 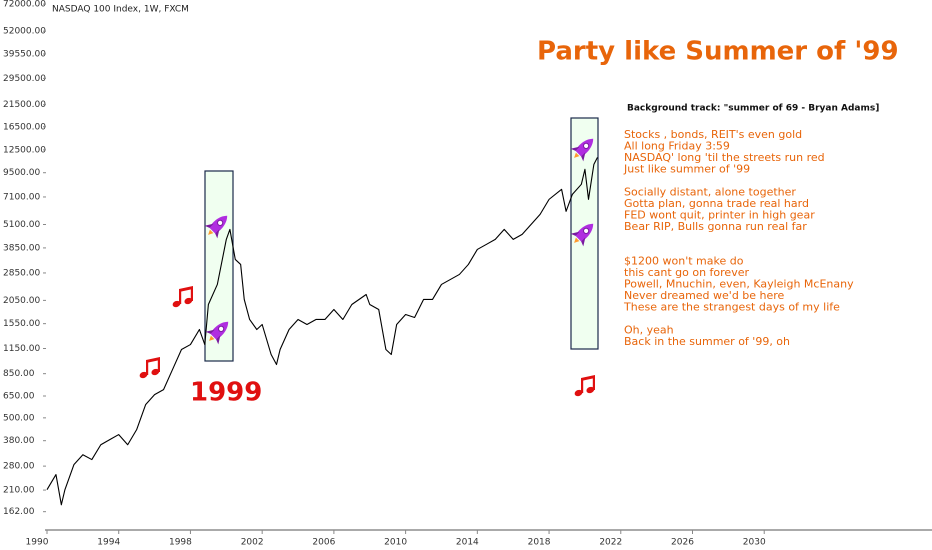 What do you see at coordinates (252, 543) in the screenshot?
I see `x-tick-label: 2002` at bounding box center [252, 543].